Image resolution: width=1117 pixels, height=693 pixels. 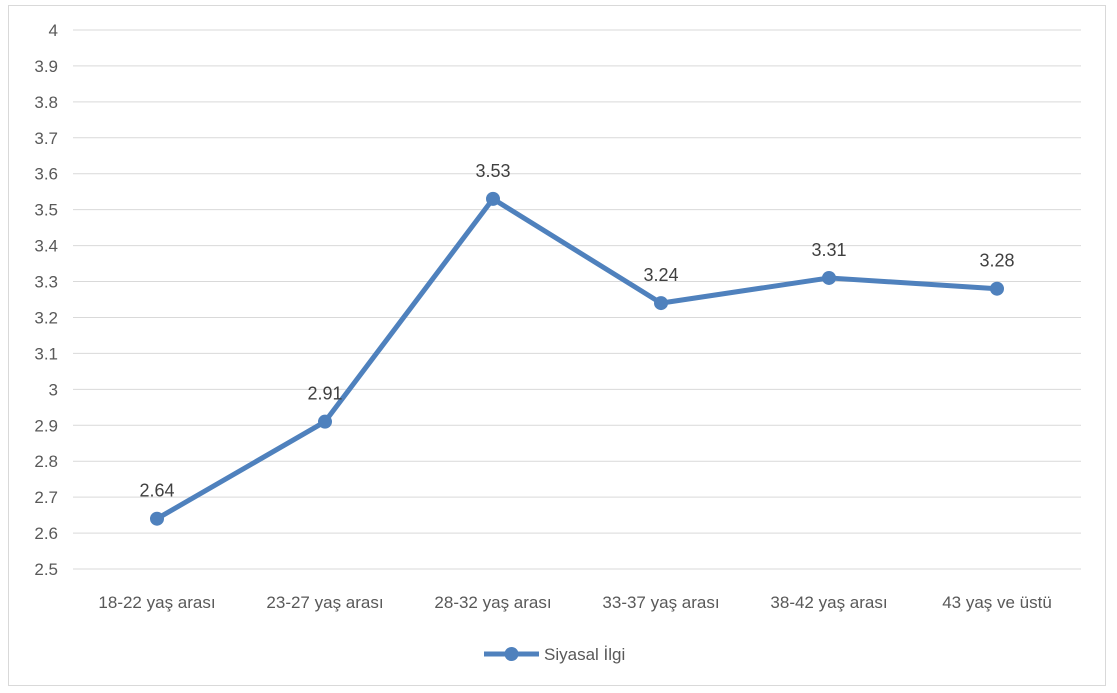 I want to click on x-tick-label: 33-37 yaş arası, so click(x=660, y=602).